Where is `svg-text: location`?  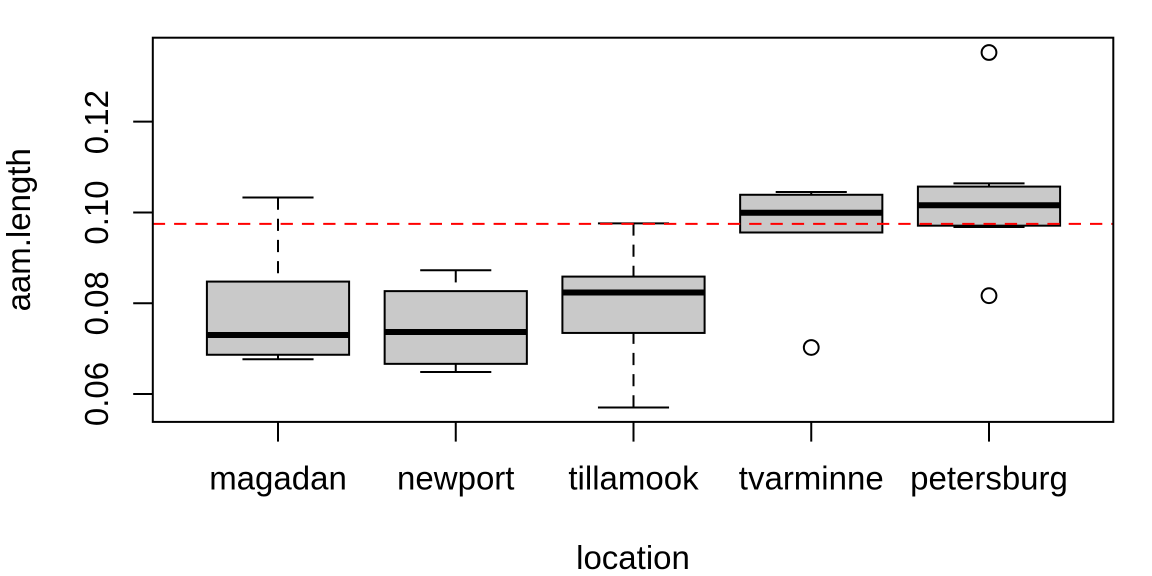 svg-text: location is located at coordinates (633, 557).